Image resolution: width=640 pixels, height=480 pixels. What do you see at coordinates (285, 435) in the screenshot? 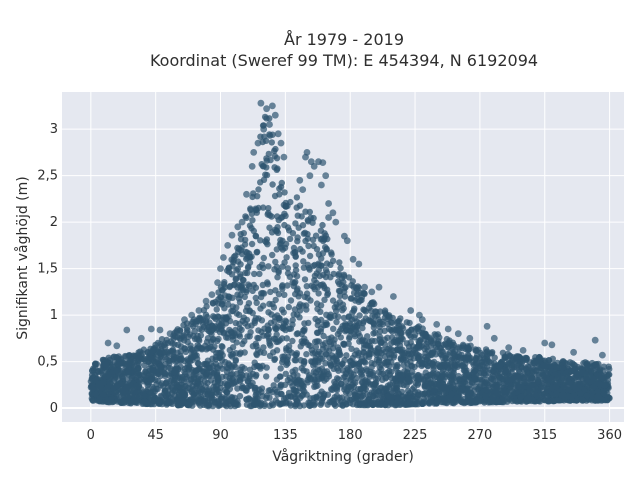
I see `x-tick-label: 135` at bounding box center [285, 435].